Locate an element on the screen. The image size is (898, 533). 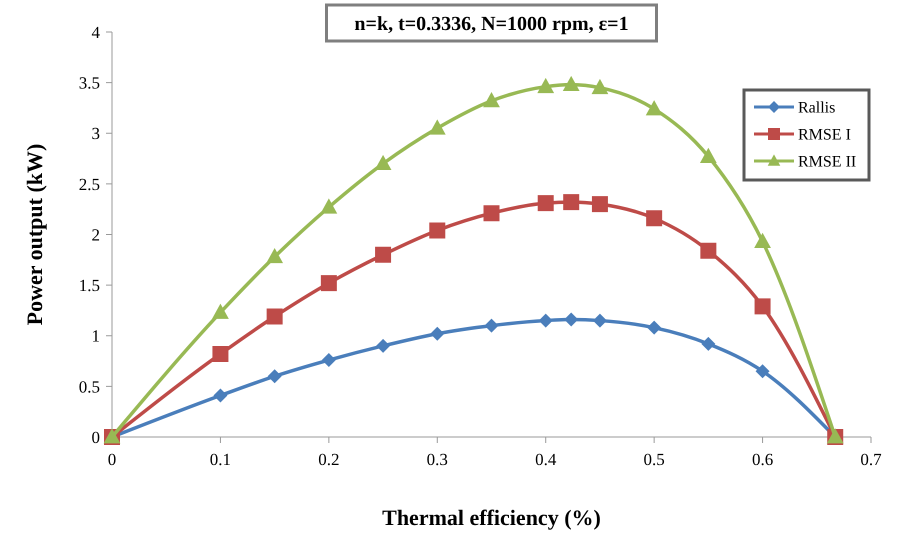
y-axis-title: Power output (kW) is located at coordinates (34, 235).